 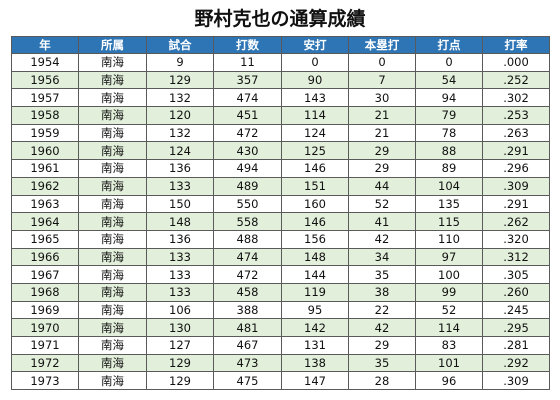 What do you see at coordinates (449, 62) in the screenshot?
I see `cell-rbi: 0` at bounding box center [449, 62].